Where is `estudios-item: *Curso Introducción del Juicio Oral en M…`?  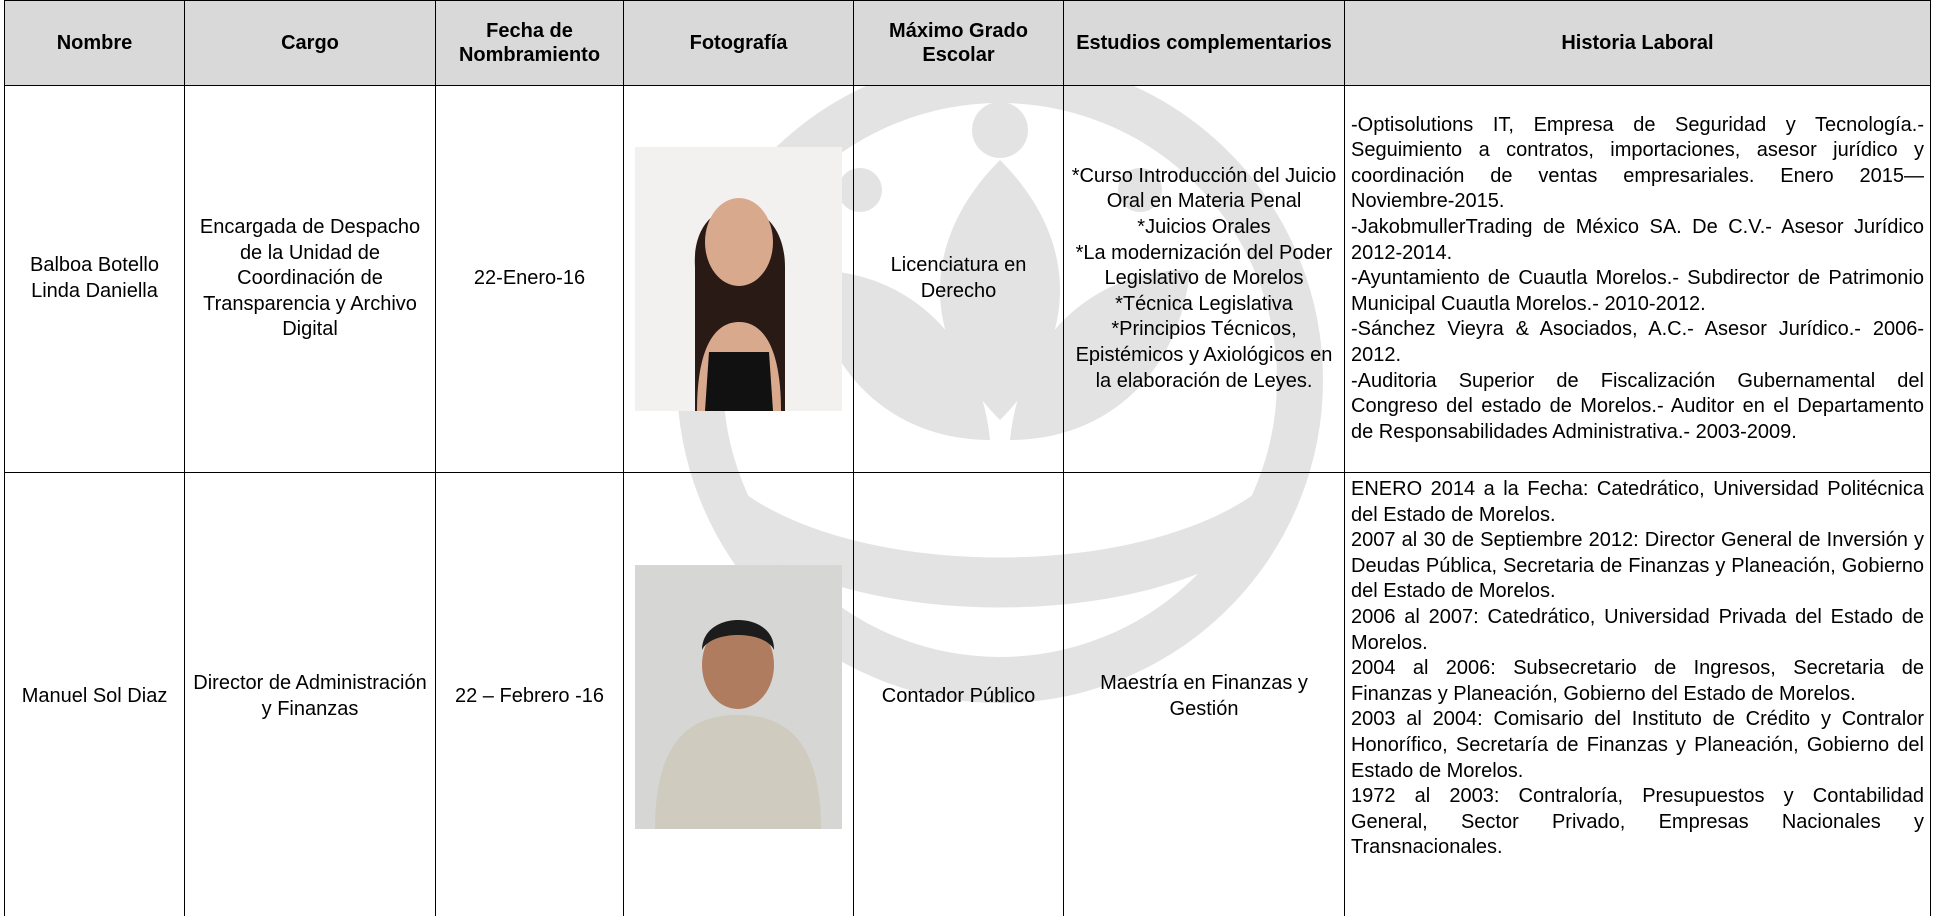 estudios-item: *Curso Introducción del Juicio Oral en M… is located at coordinates (1204, 188).